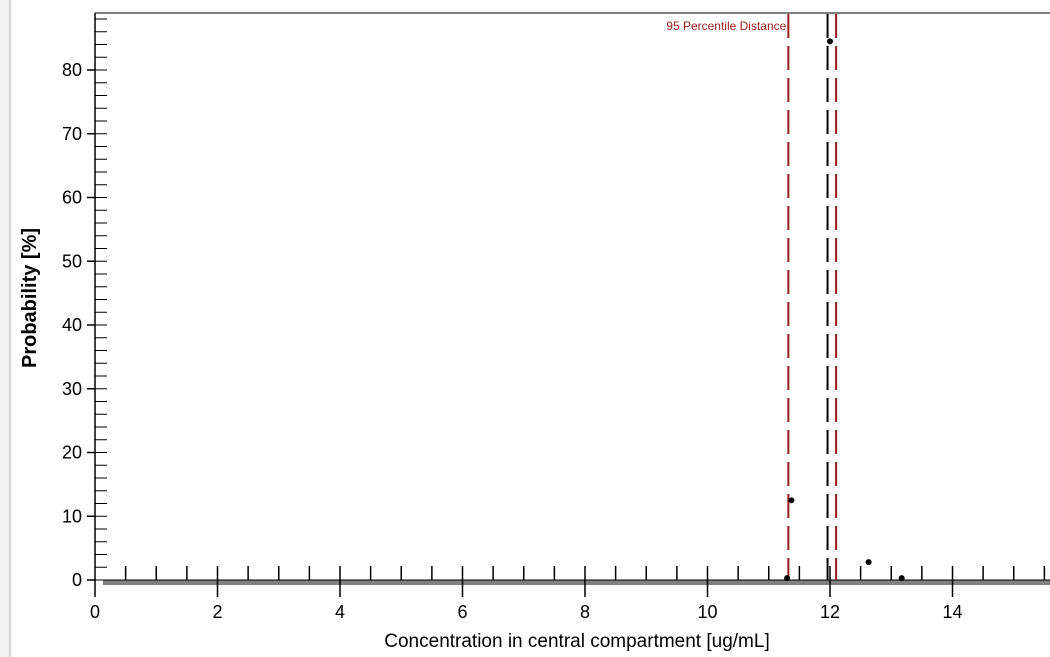 Image resolution: width=1050 pixels, height=657 pixels. What do you see at coordinates (576, 582) in the screenshot?
I see `x-baseline-bar` at bounding box center [576, 582].